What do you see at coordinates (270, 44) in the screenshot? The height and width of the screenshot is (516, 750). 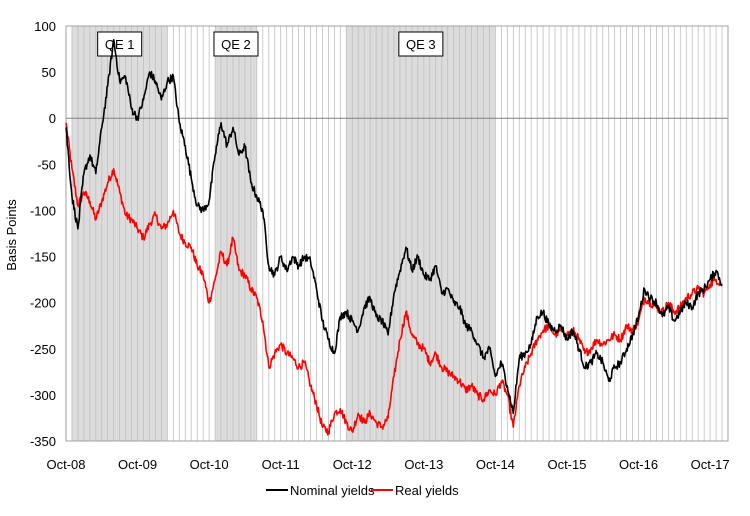 I see `qe-labels-group: QE 1 QE 2 QE 3` at bounding box center [270, 44].